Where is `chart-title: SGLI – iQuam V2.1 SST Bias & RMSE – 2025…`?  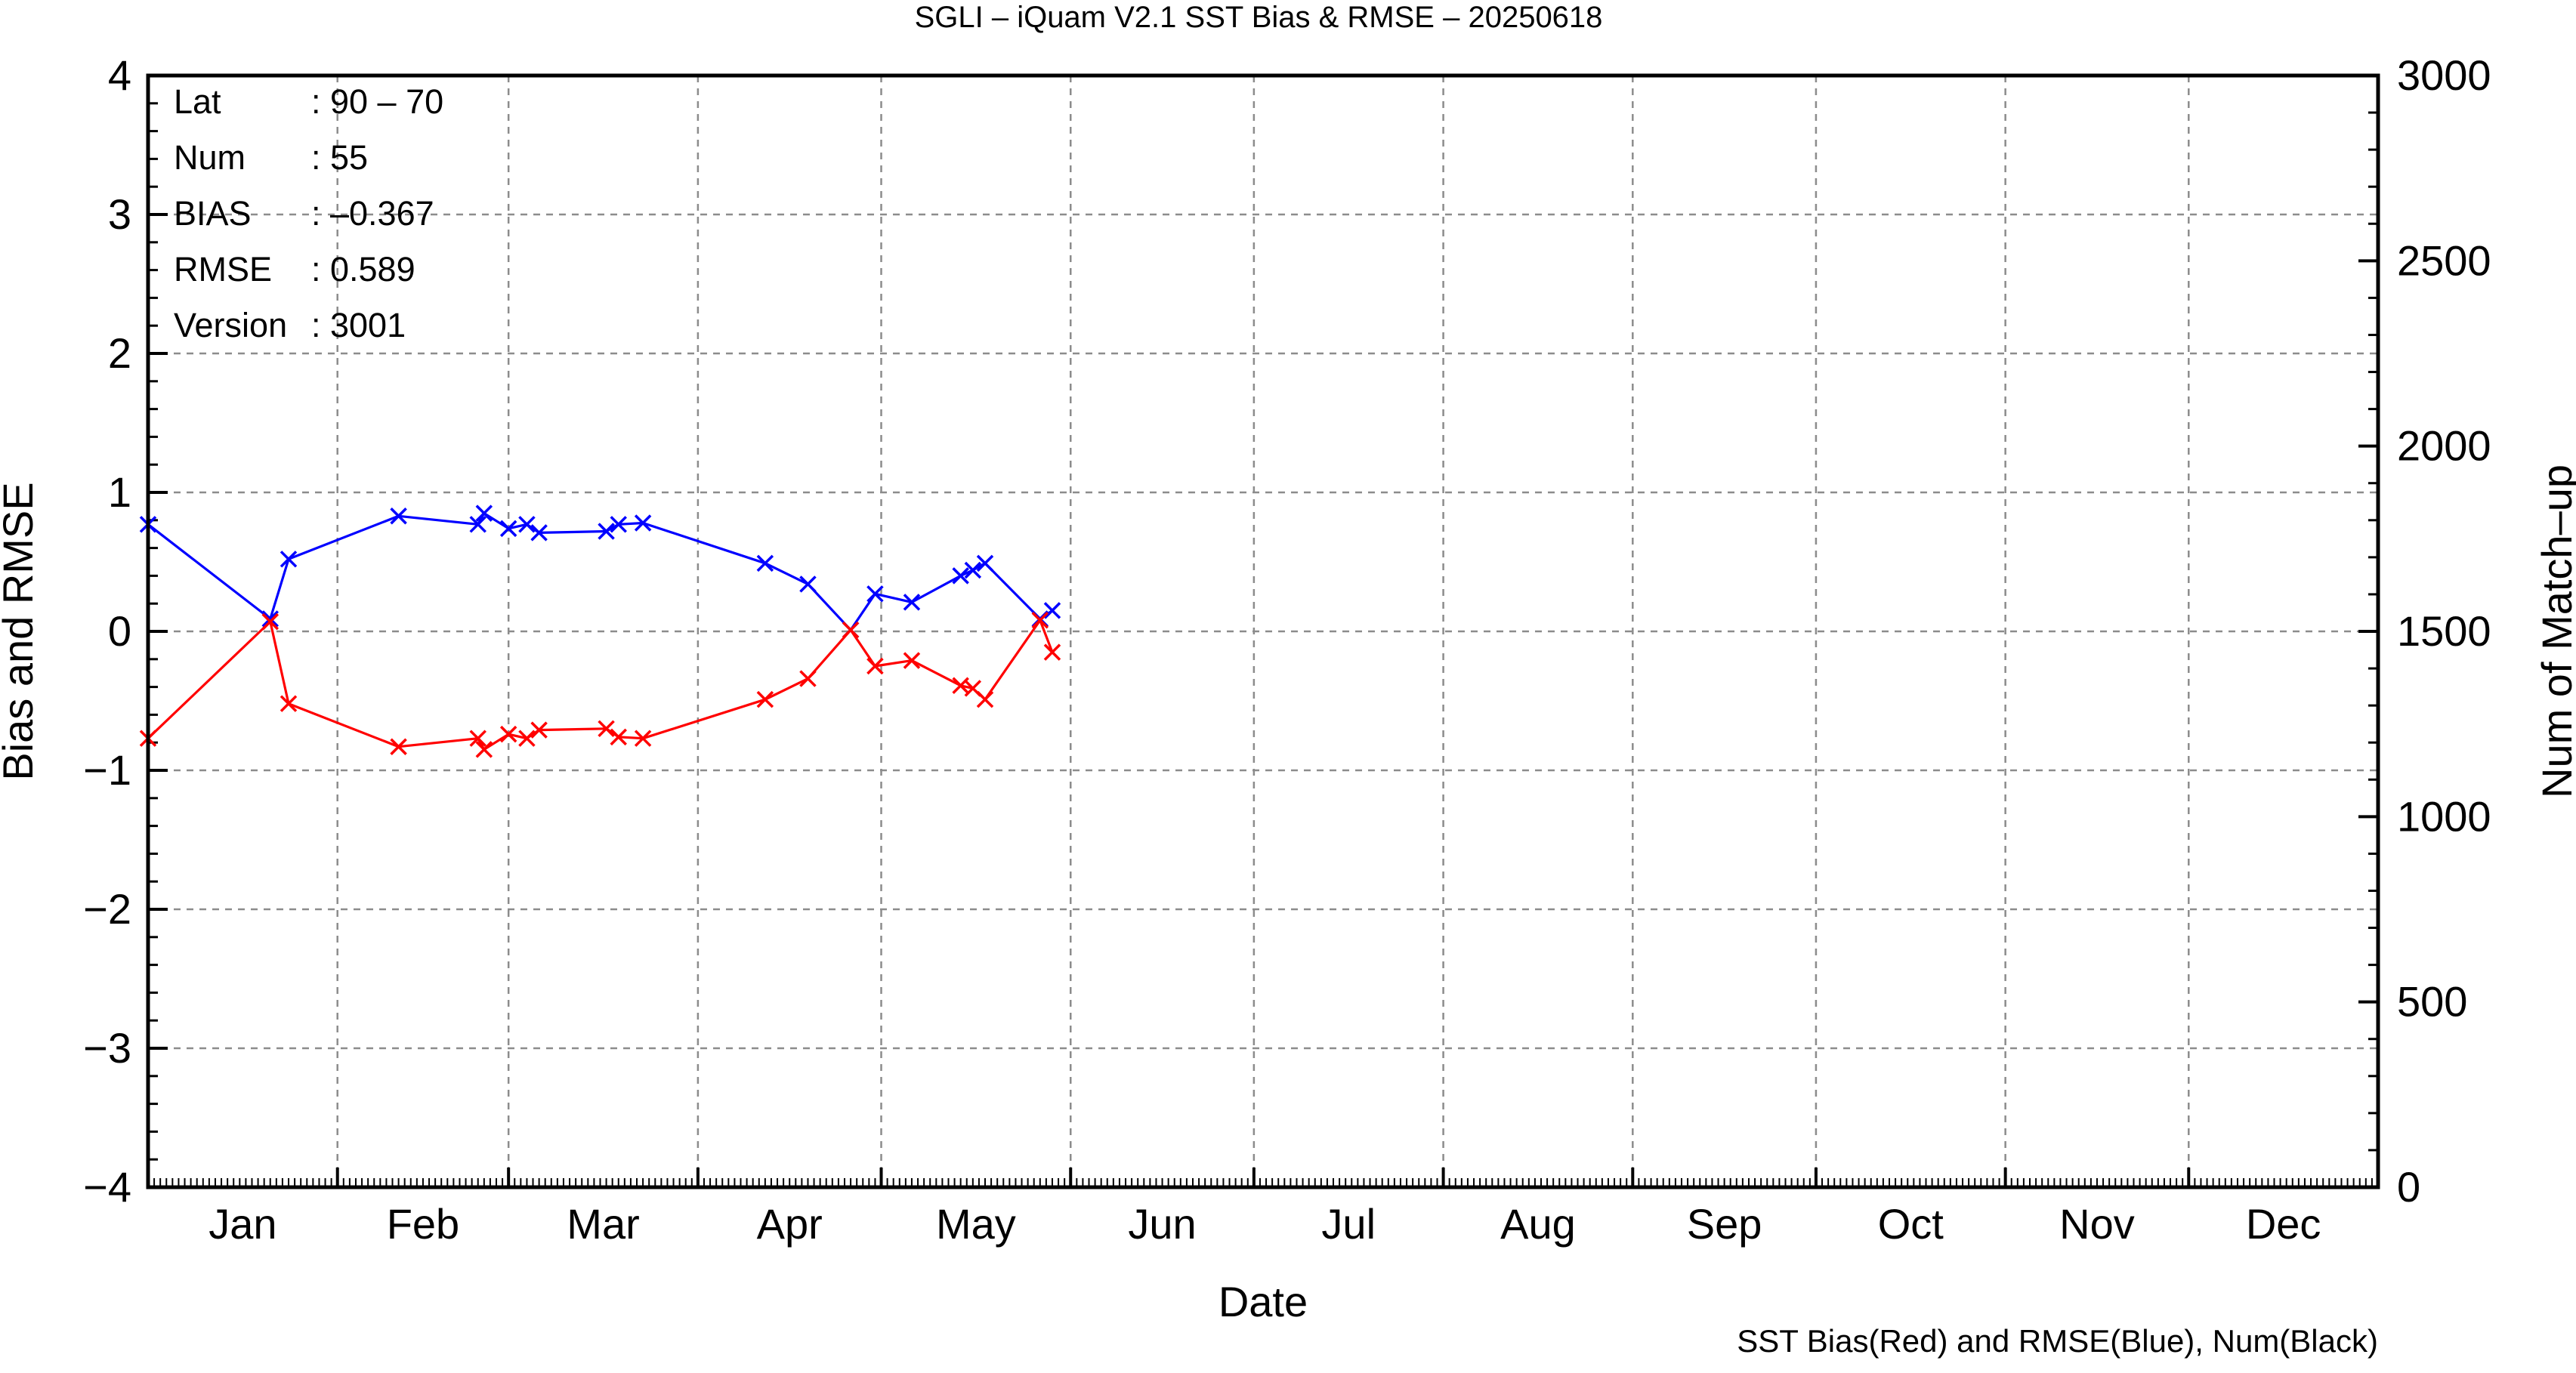
chart-title: SGLI – iQuam V2.1 SST Bias & RMSE – 2025… is located at coordinates (1259, 17).